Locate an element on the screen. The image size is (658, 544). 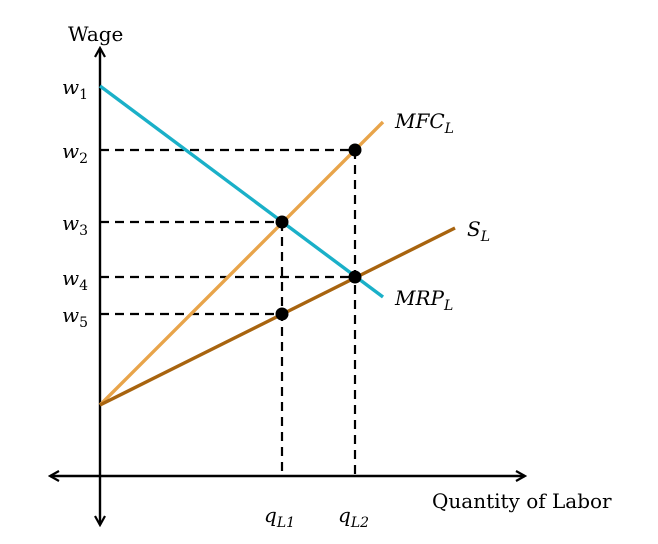
mfc-label: MFCL is located at coordinates (424, 123).